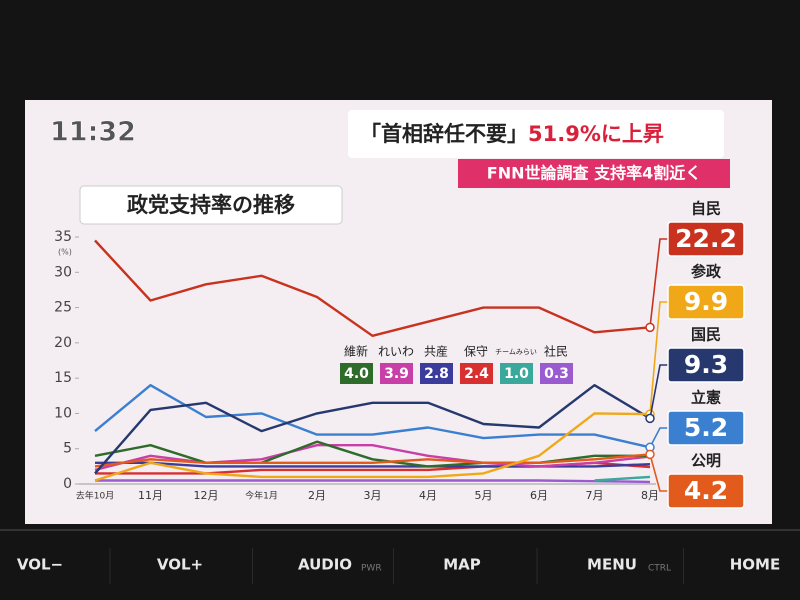  Describe the element at coordinates (40, 565) in the screenshot. I see `button-label: VOL−` at that location.